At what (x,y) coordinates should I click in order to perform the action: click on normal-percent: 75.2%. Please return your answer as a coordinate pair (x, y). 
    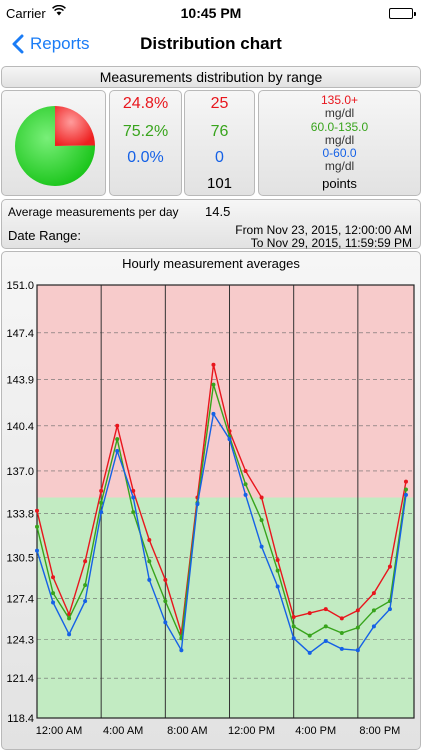
    Looking at the image, I should click on (145, 131).